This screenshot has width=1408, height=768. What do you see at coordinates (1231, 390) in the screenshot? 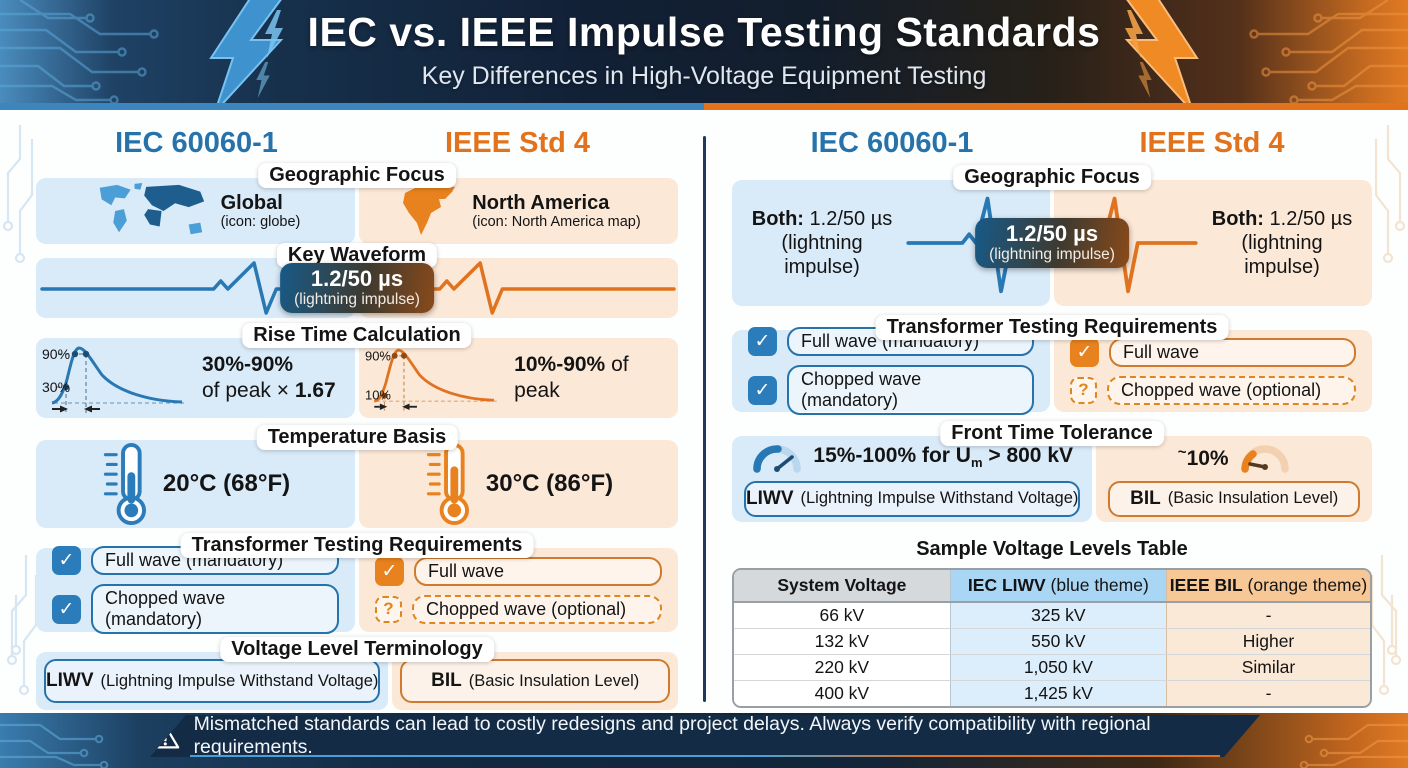
I see `requirement-pill: Chopped wave (optional)` at bounding box center [1231, 390].